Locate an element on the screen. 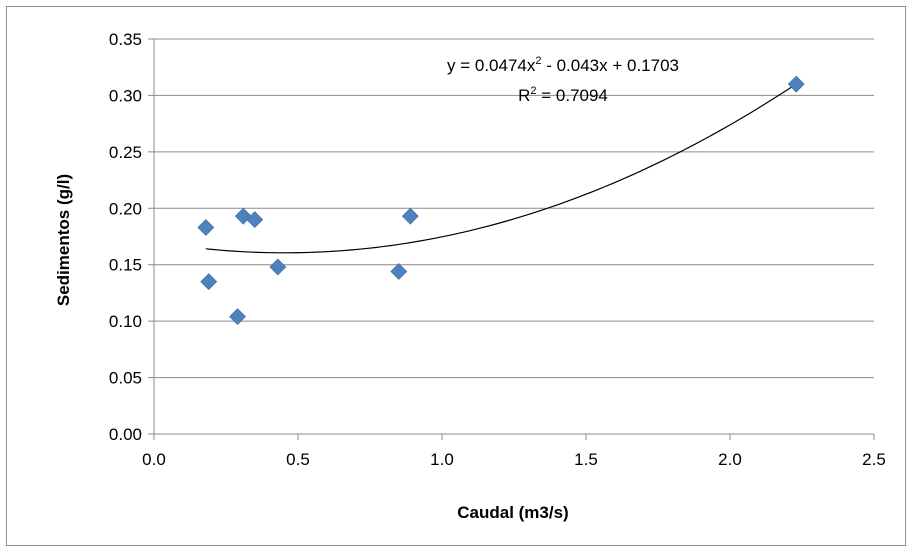  y-tick-label: 0.35 is located at coordinates (125, 39).